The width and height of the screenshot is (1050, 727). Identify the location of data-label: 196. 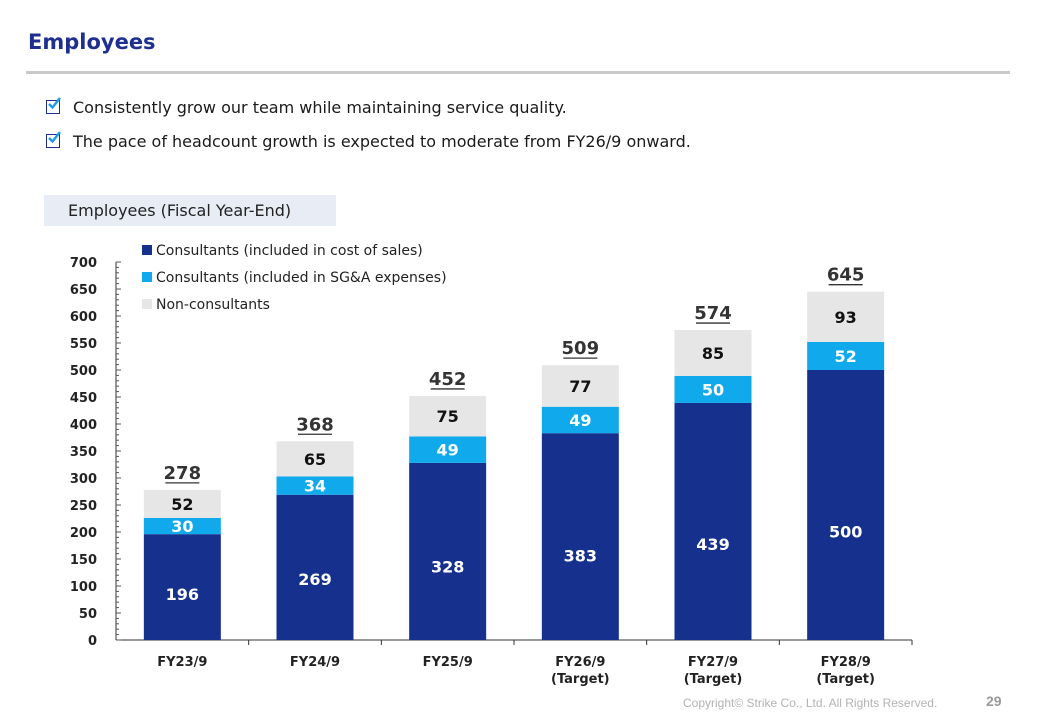
(182, 594).